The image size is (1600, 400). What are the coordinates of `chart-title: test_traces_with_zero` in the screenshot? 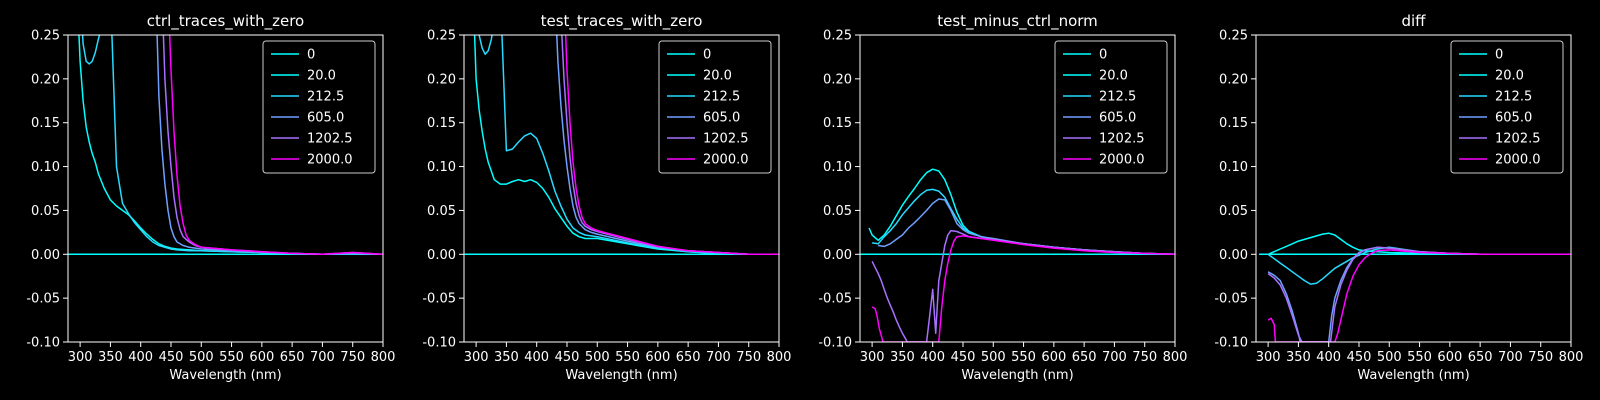 It's located at (622, 21).